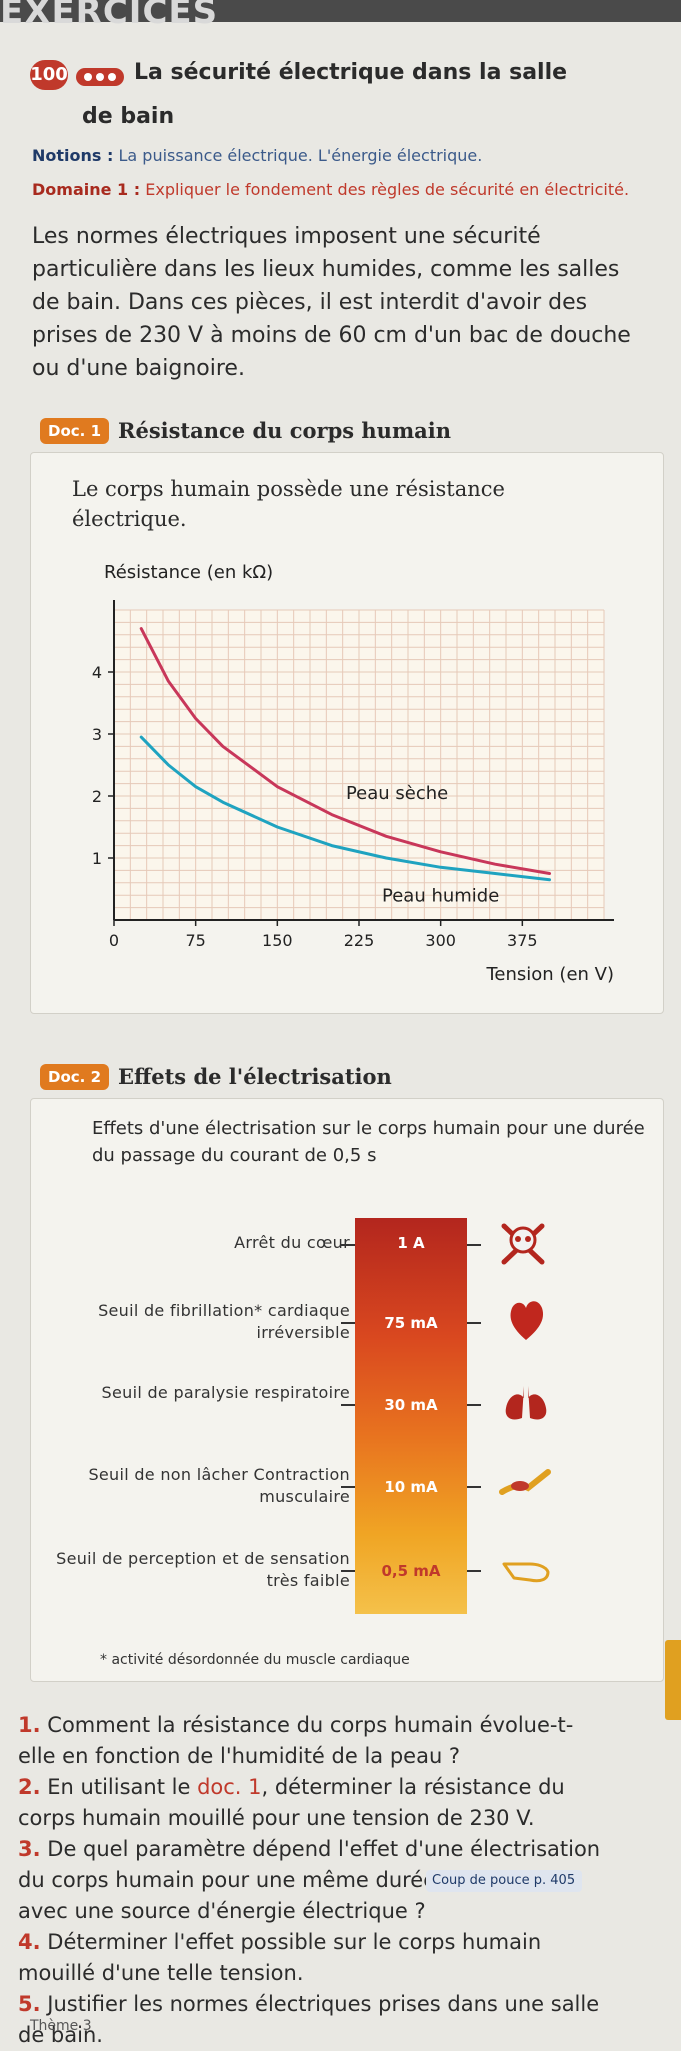 Image resolution: width=681 pixels, height=2051 pixels. Describe the element at coordinates (29, 1849) in the screenshot. I see `question-number: 3.` at that location.